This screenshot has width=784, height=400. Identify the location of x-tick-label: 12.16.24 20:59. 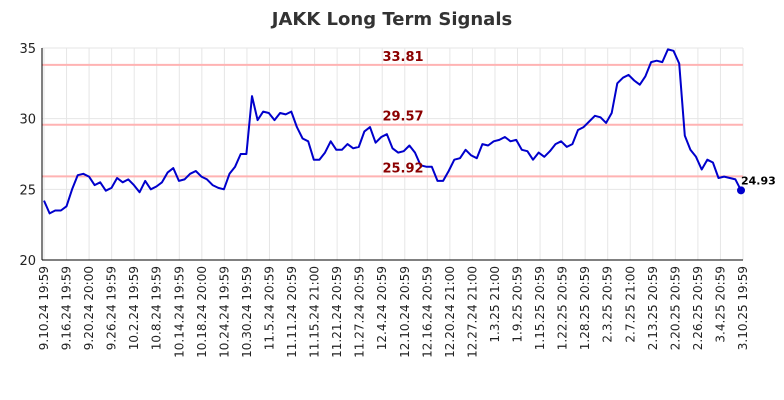
(427, 312).